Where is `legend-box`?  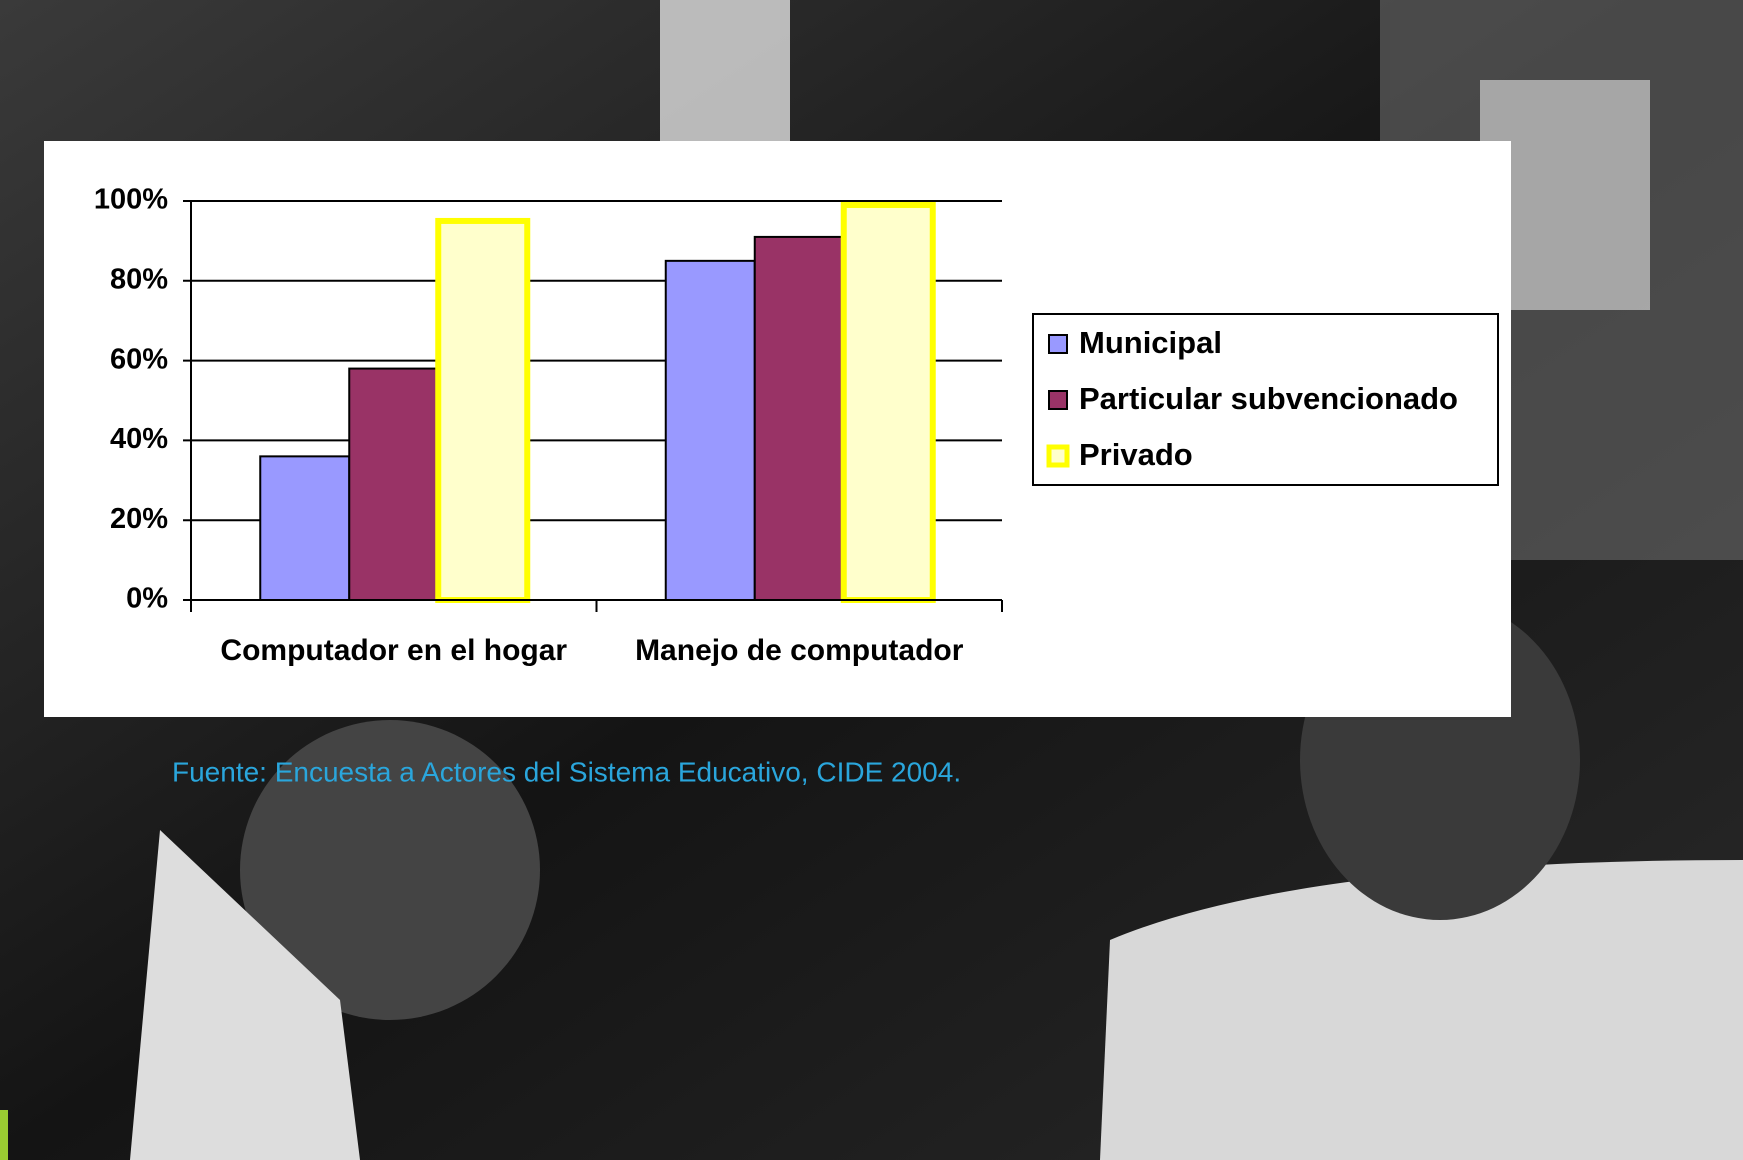 legend-box is located at coordinates (1265, 399).